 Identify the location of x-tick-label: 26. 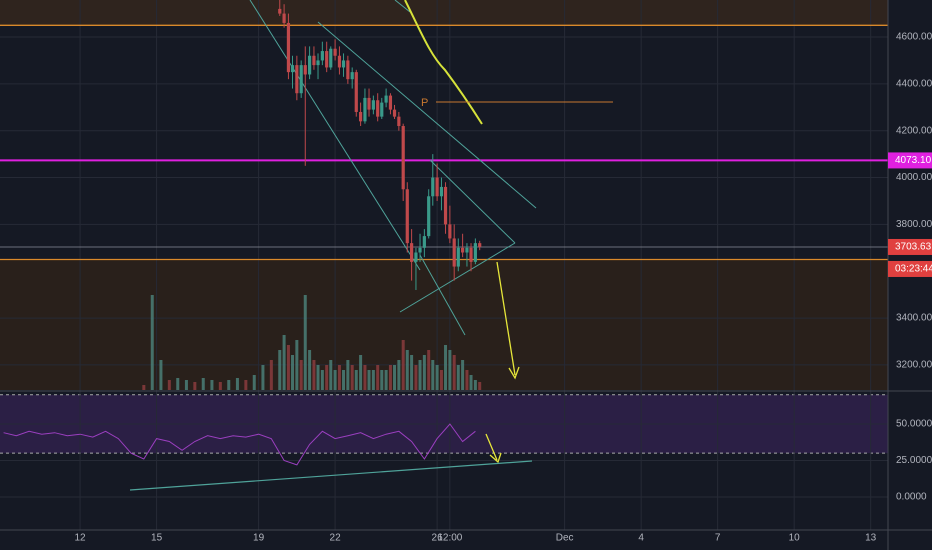
(438, 538).